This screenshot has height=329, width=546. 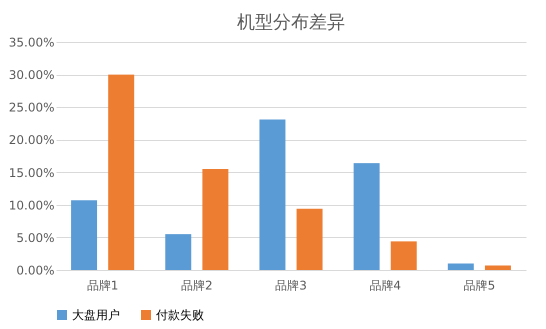 What do you see at coordinates (31, 43) in the screenshot?
I see `y-tick-label: 35.00%` at bounding box center [31, 43].